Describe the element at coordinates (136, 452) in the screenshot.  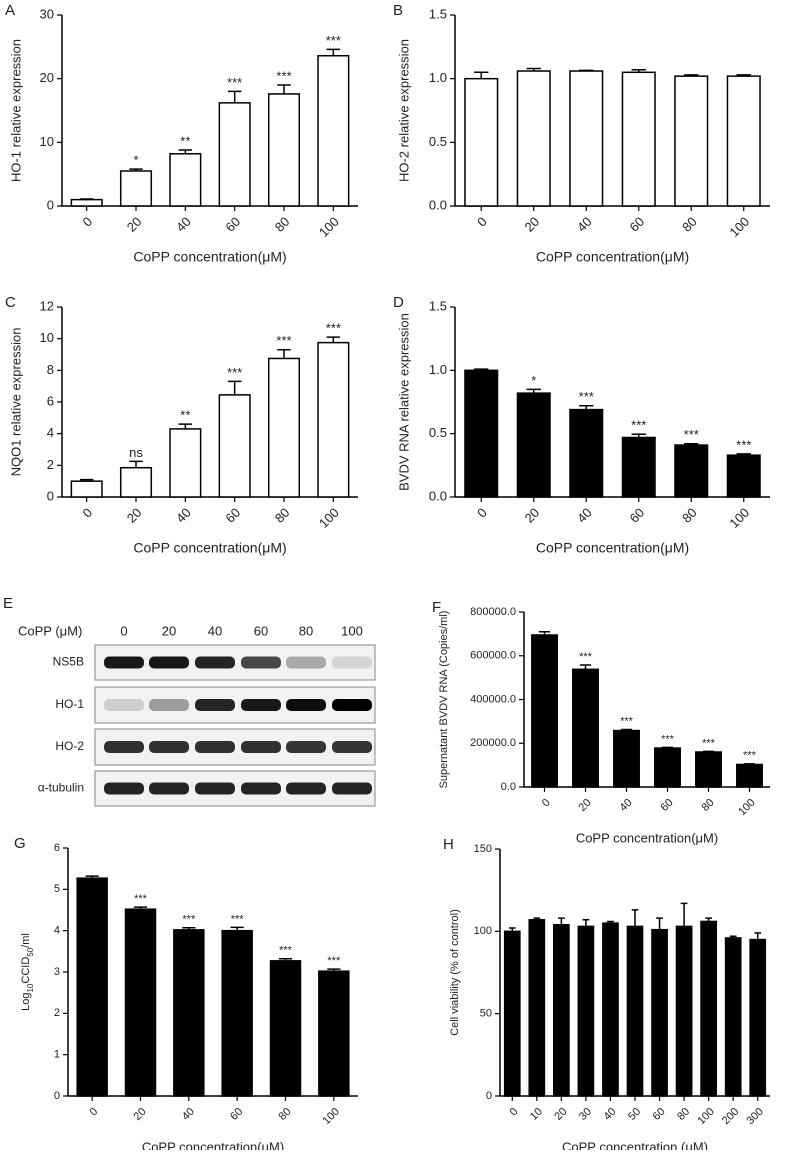
I see `significance-label: ns` at that location.